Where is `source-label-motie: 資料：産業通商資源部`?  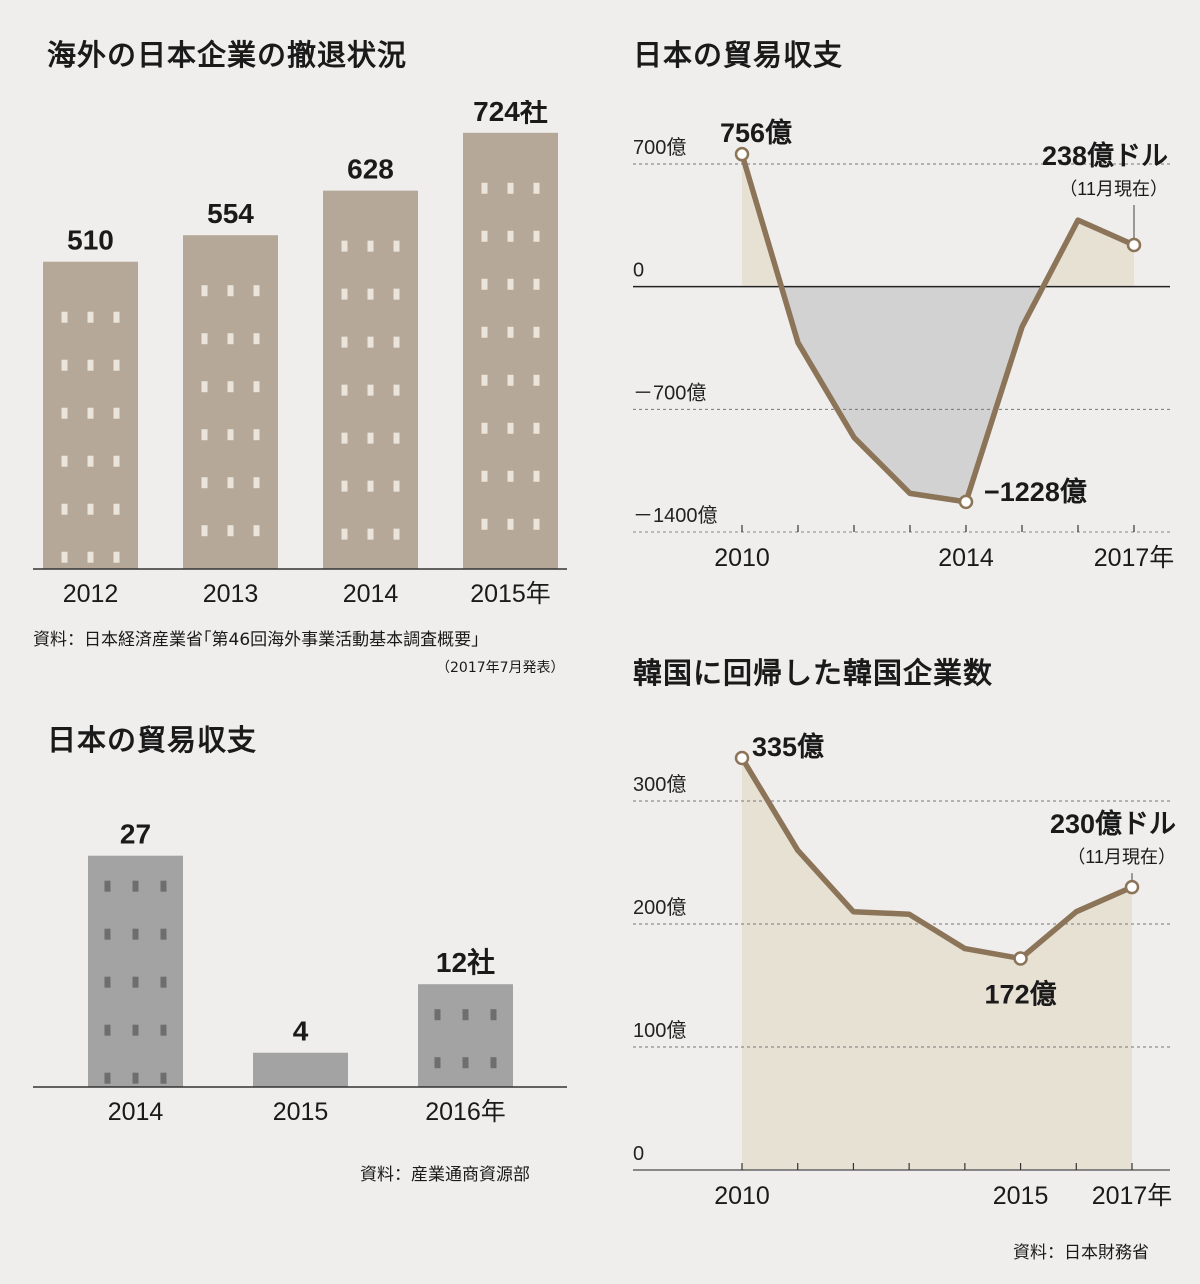
source-label-motie: 資料：産業通商資源部 is located at coordinates (445, 1175).